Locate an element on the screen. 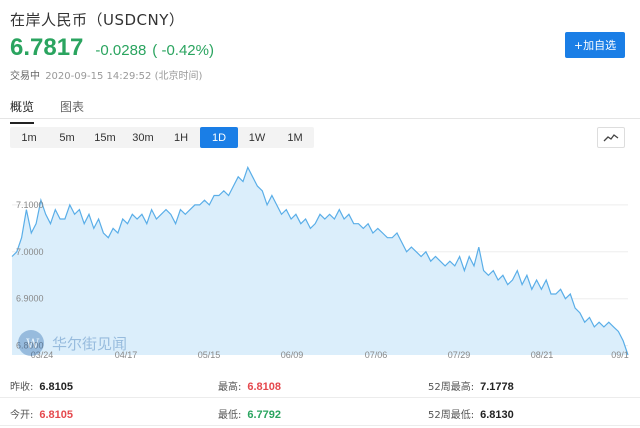 The height and width of the screenshot is (428, 640). period-1m: 1m is located at coordinates (29, 137).